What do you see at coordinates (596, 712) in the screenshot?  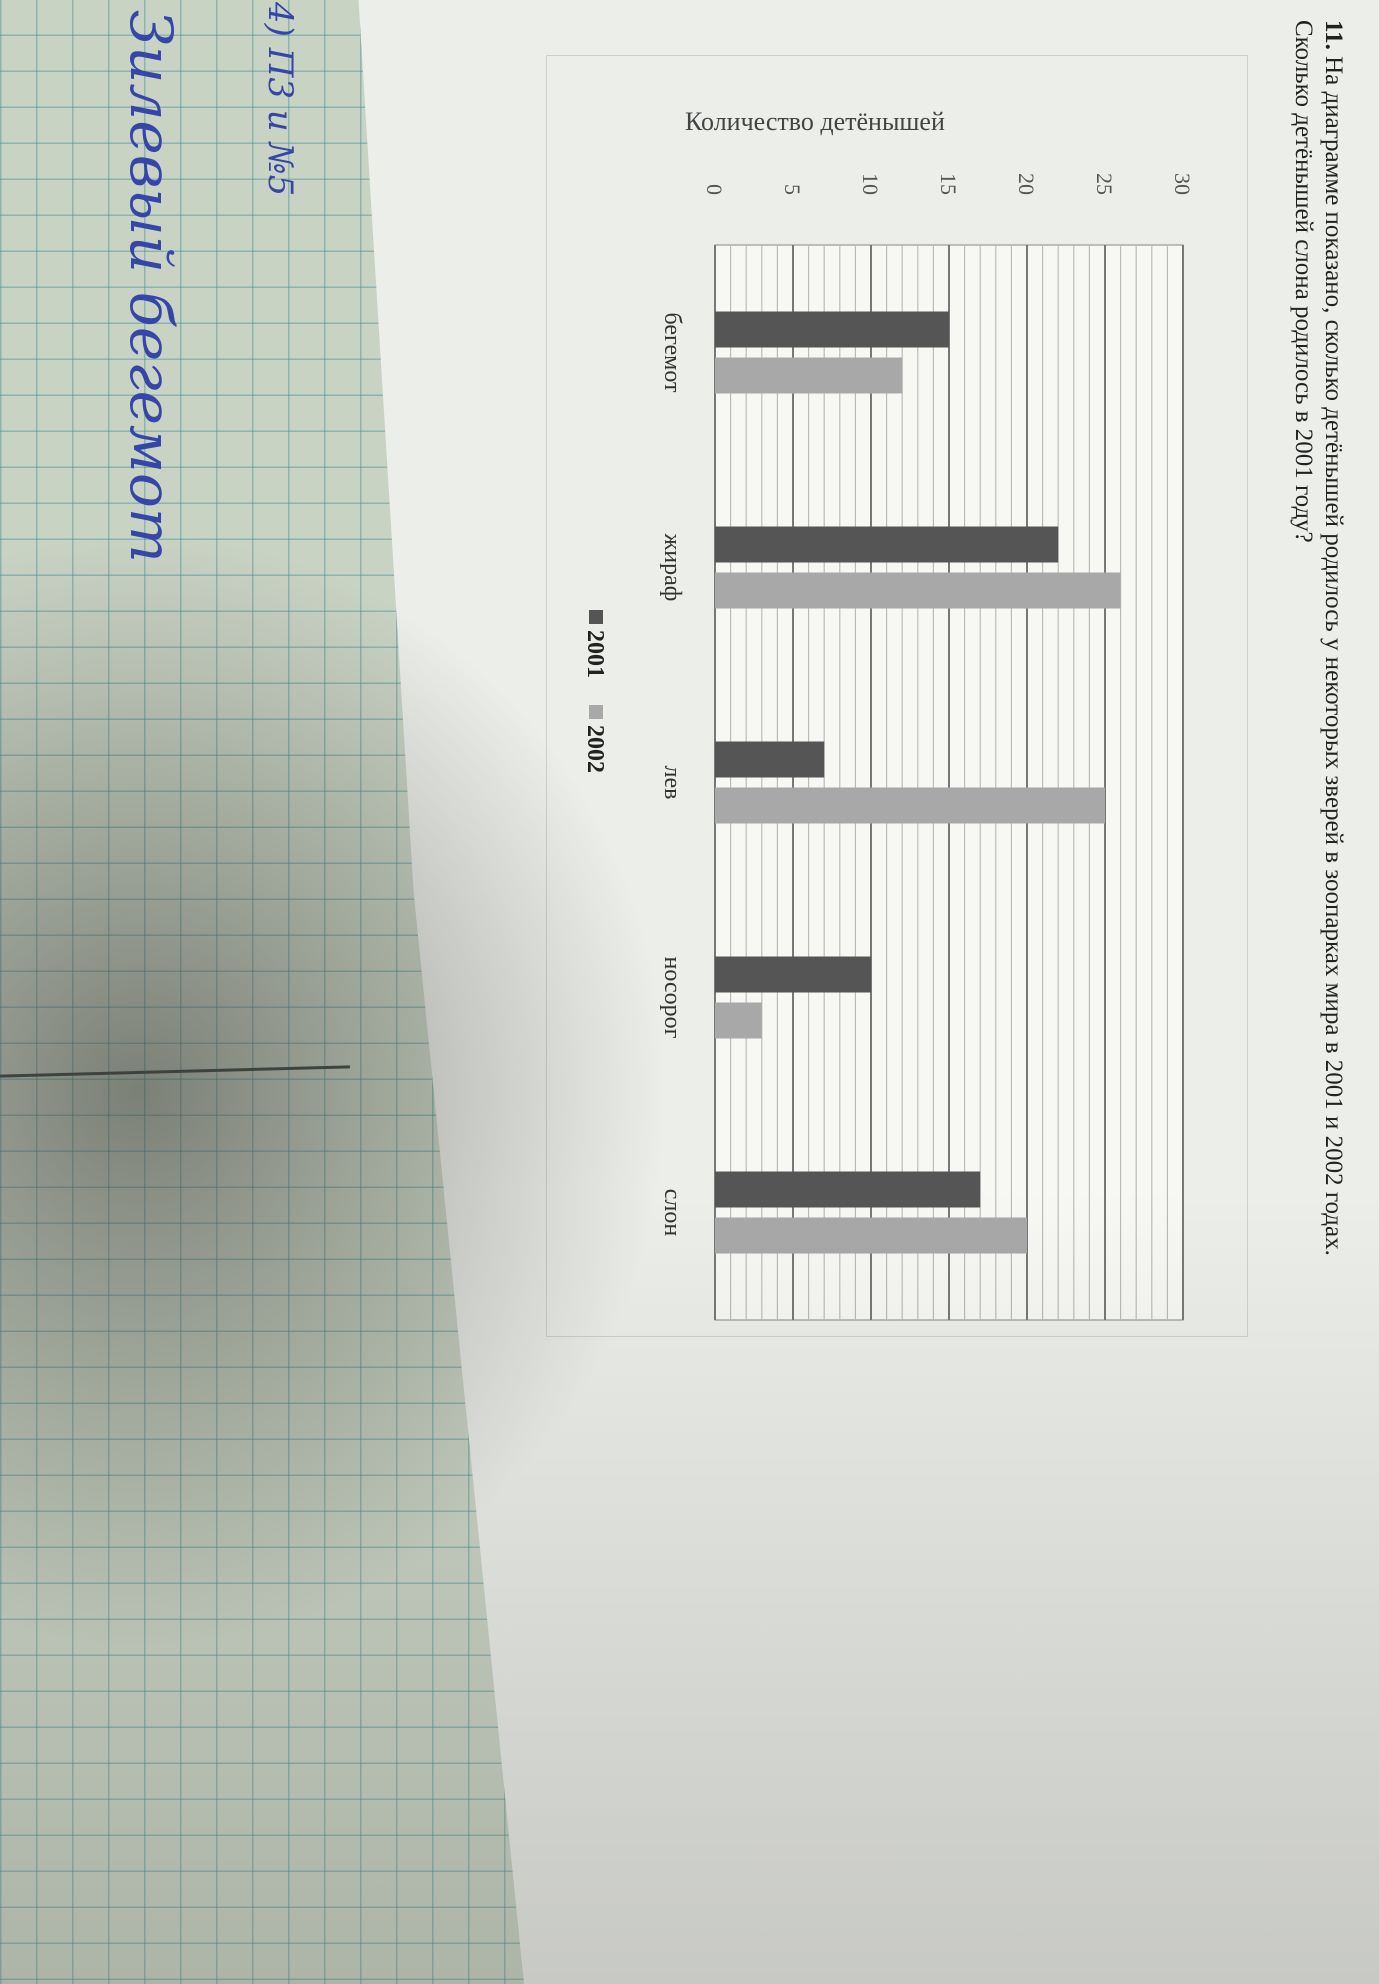 I see `legend-swatch-2002` at bounding box center [596, 712].